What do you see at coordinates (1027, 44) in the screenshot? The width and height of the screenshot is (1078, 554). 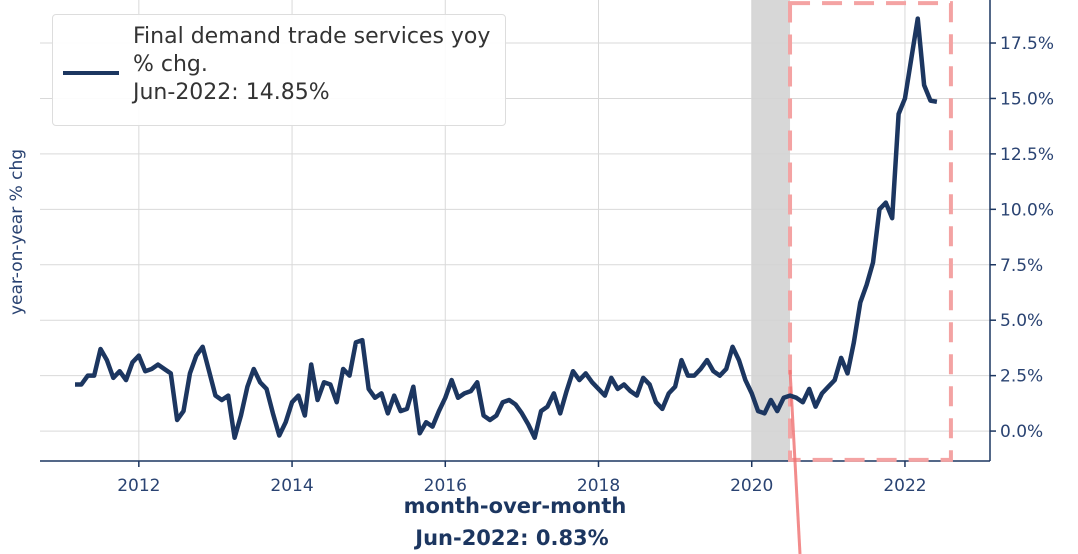 I see `y-tick-label: 17.5%` at bounding box center [1027, 44].